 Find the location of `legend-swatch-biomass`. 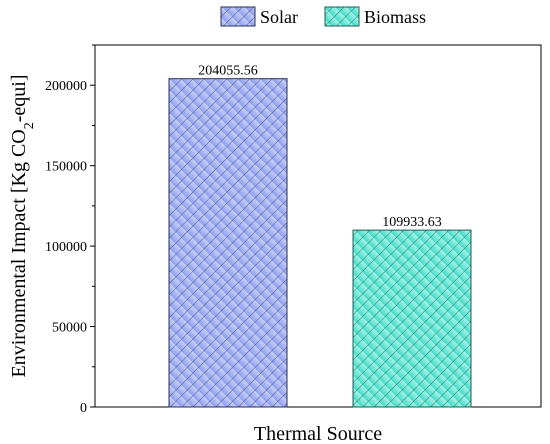

legend-swatch-biomass is located at coordinates (342, 16).